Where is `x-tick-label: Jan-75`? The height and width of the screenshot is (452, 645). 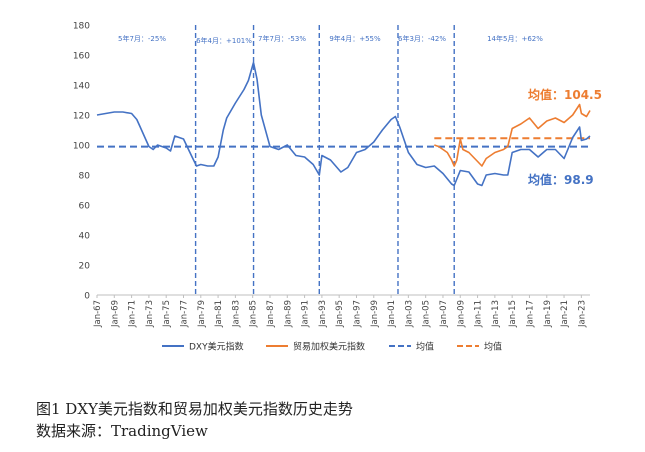 x-tick-label: Jan-75 is located at coordinates (167, 314).